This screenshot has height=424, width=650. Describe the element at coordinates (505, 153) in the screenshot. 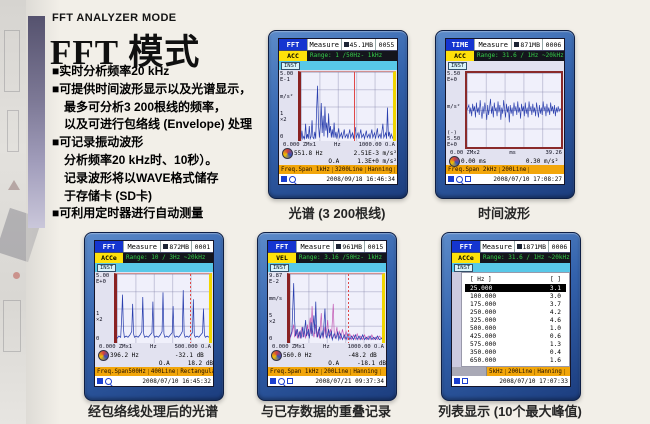

I see `x-axis-labels: 0.00 ZMx2 ms 39.26` at that location.